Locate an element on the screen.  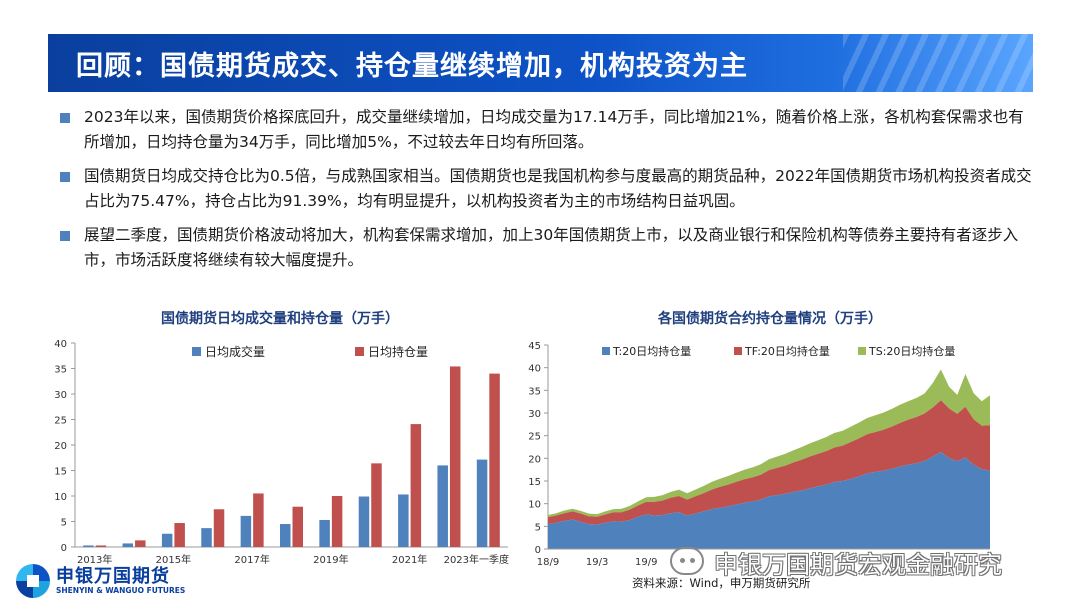
title-bar: 回顾：国债期货成交、持仓量继续增加，机构投资为主 is located at coordinates (540, 63).